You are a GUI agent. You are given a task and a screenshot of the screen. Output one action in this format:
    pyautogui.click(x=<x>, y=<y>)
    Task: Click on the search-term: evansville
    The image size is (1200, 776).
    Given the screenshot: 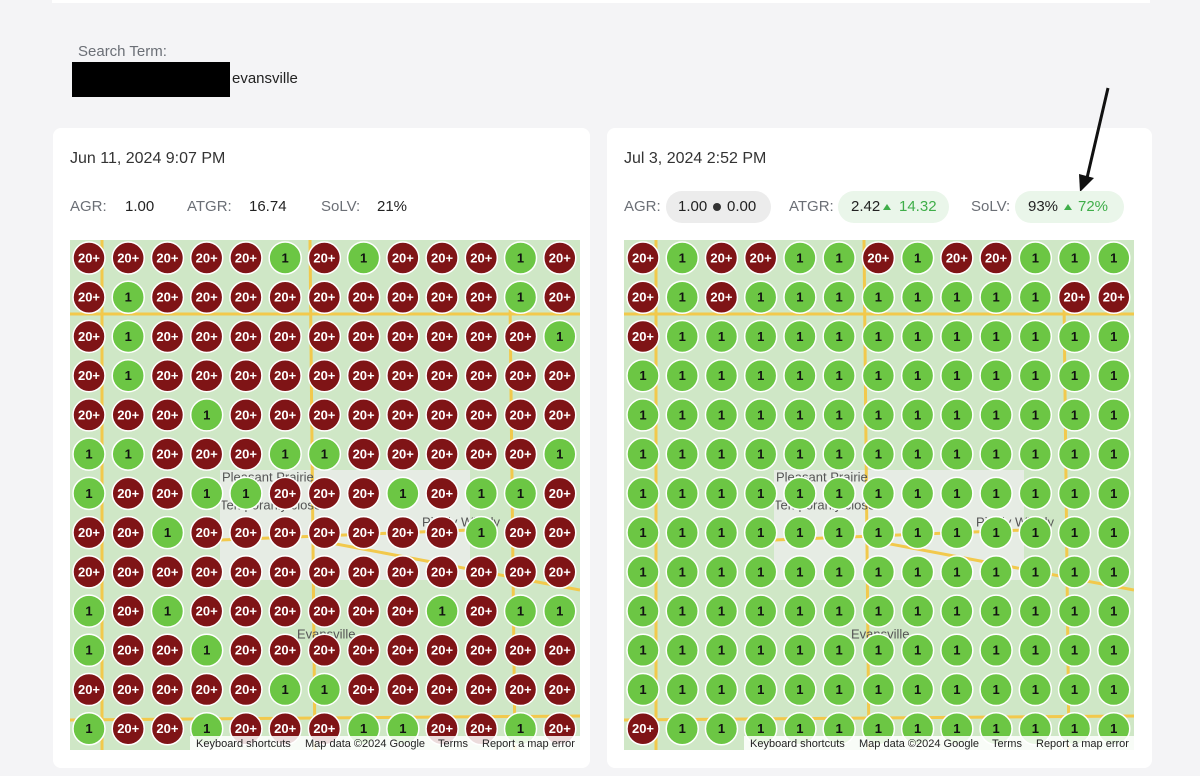 What is the action you would take?
    pyautogui.click(x=265, y=78)
    